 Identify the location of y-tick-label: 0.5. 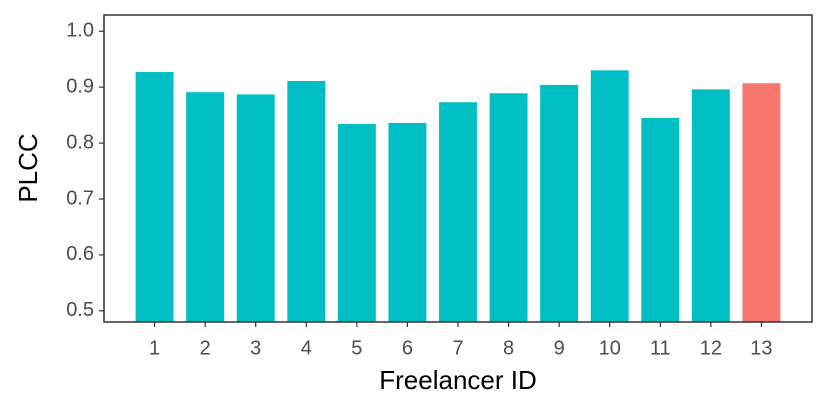
(80, 310).